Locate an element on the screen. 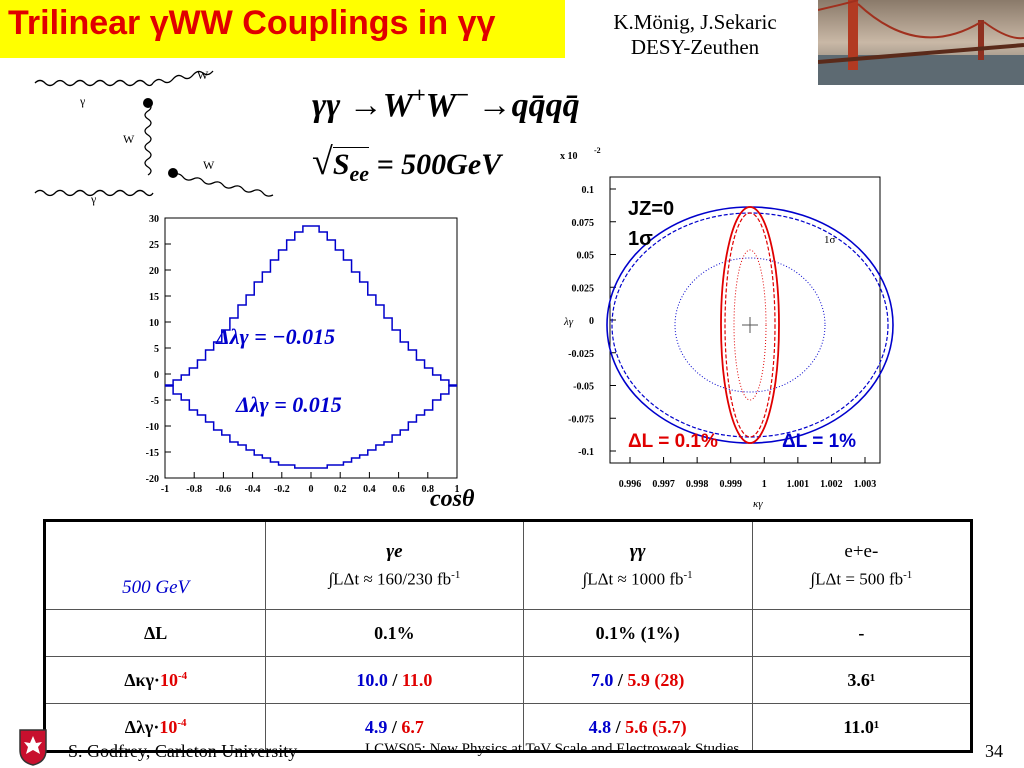  cell-ee: 11.0¹ is located at coordinates (862, 727).